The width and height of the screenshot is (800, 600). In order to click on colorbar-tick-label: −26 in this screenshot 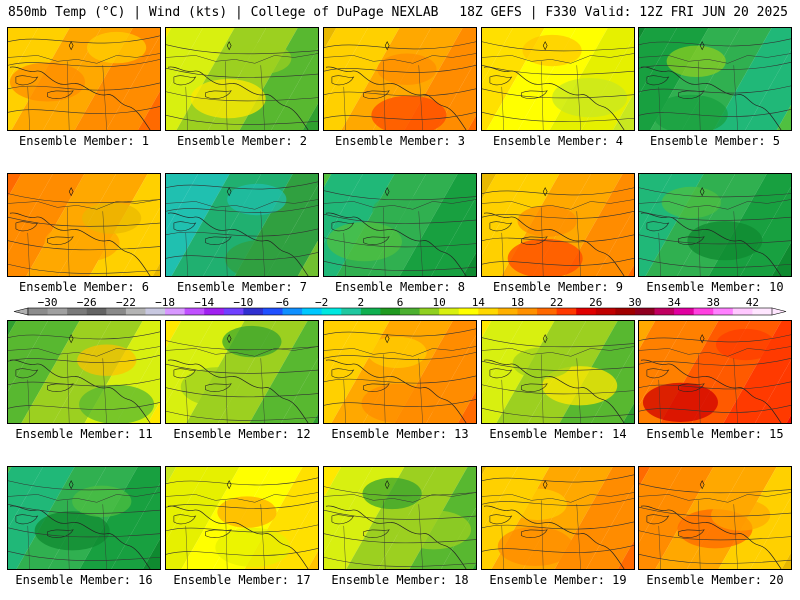, I will do `click(87, 303)`.